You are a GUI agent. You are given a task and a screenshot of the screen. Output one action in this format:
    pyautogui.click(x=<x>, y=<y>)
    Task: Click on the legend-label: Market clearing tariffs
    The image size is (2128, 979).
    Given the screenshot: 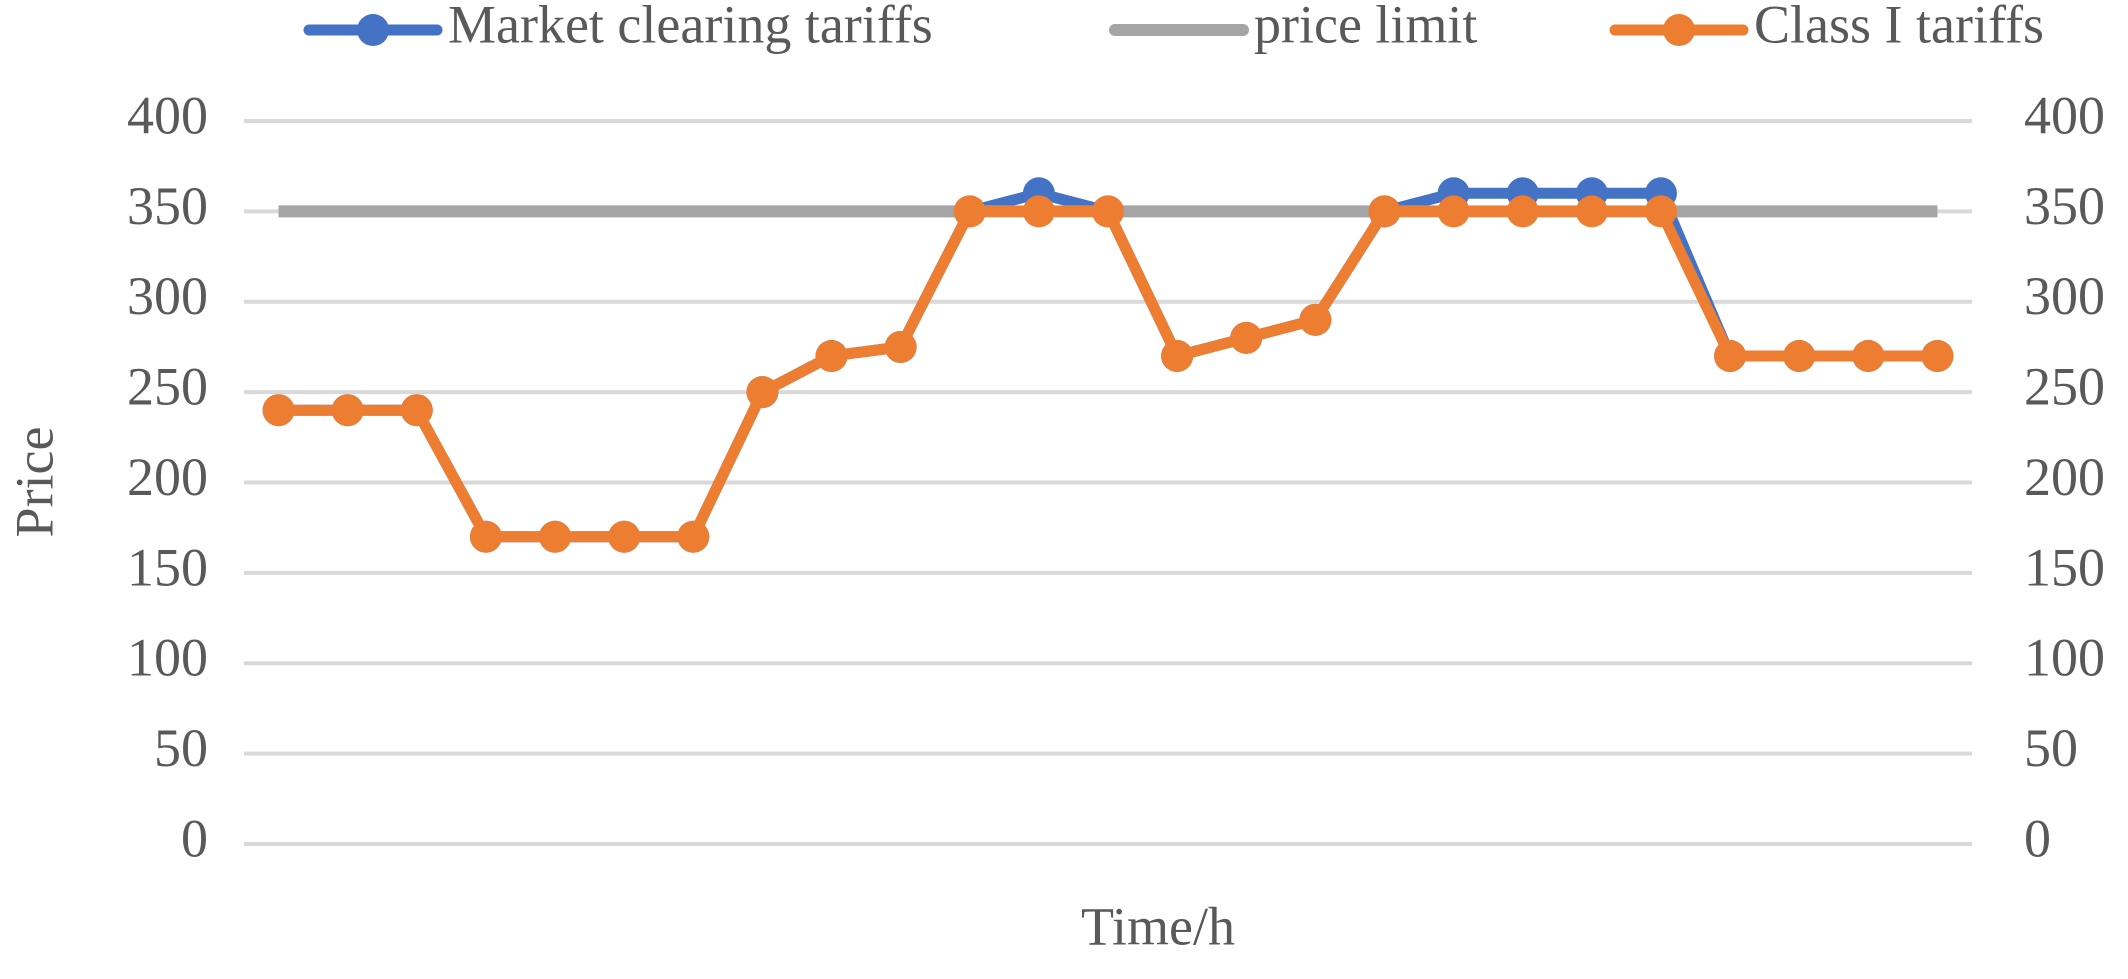 What is the action you would take?
    pyautogui.click(x=690, y=27)
    